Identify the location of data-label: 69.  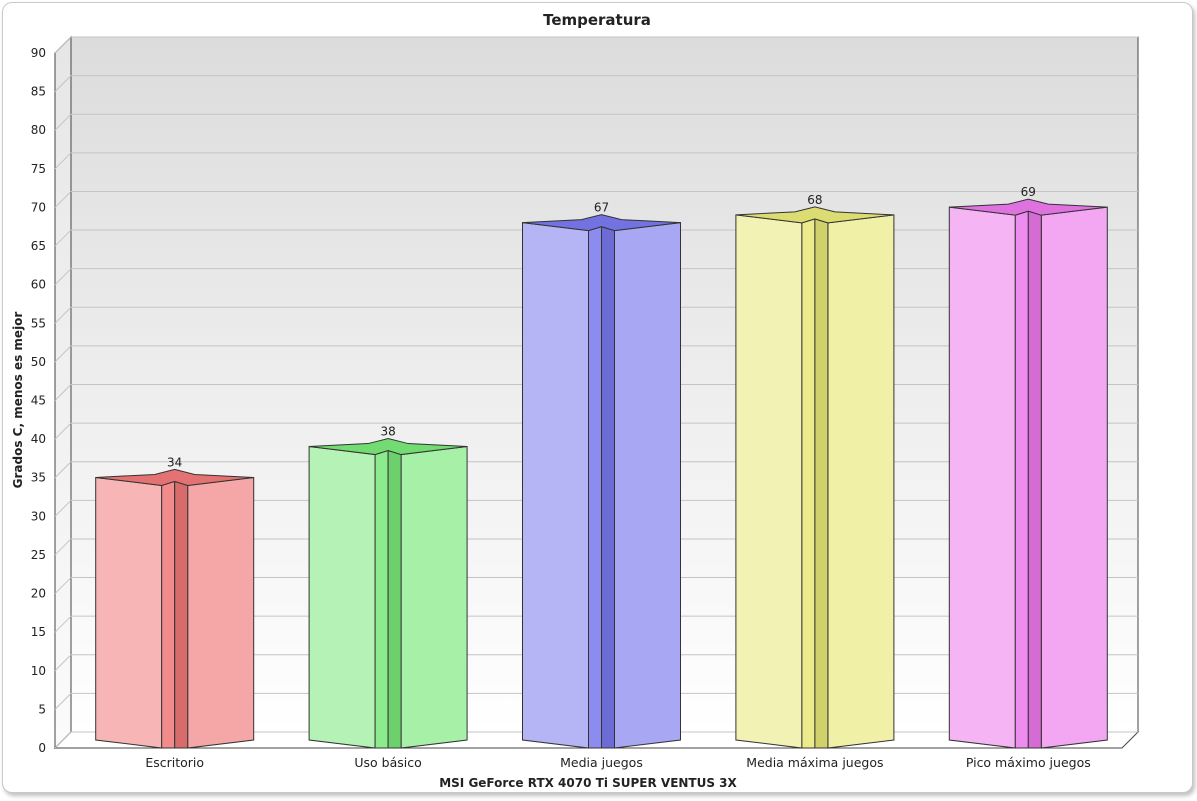
(1028, 192).